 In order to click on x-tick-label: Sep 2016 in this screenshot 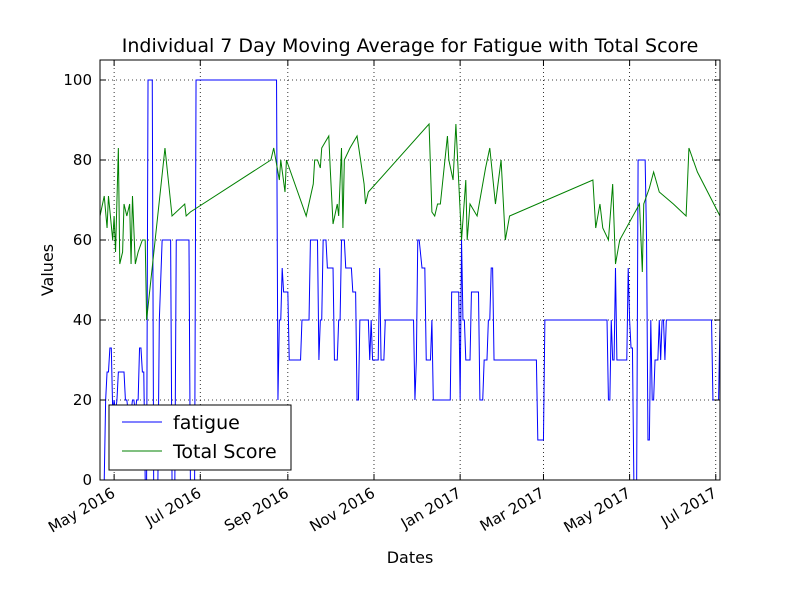, I will do `click(256, 509)`.